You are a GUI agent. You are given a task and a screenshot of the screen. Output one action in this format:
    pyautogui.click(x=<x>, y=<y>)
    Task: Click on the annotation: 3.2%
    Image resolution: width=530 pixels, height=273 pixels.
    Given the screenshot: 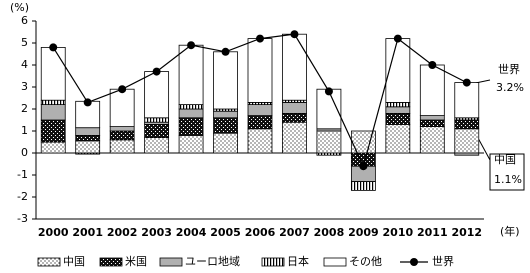 What is the action you would take?
    pyautogui.click(x=510, y=87)
    